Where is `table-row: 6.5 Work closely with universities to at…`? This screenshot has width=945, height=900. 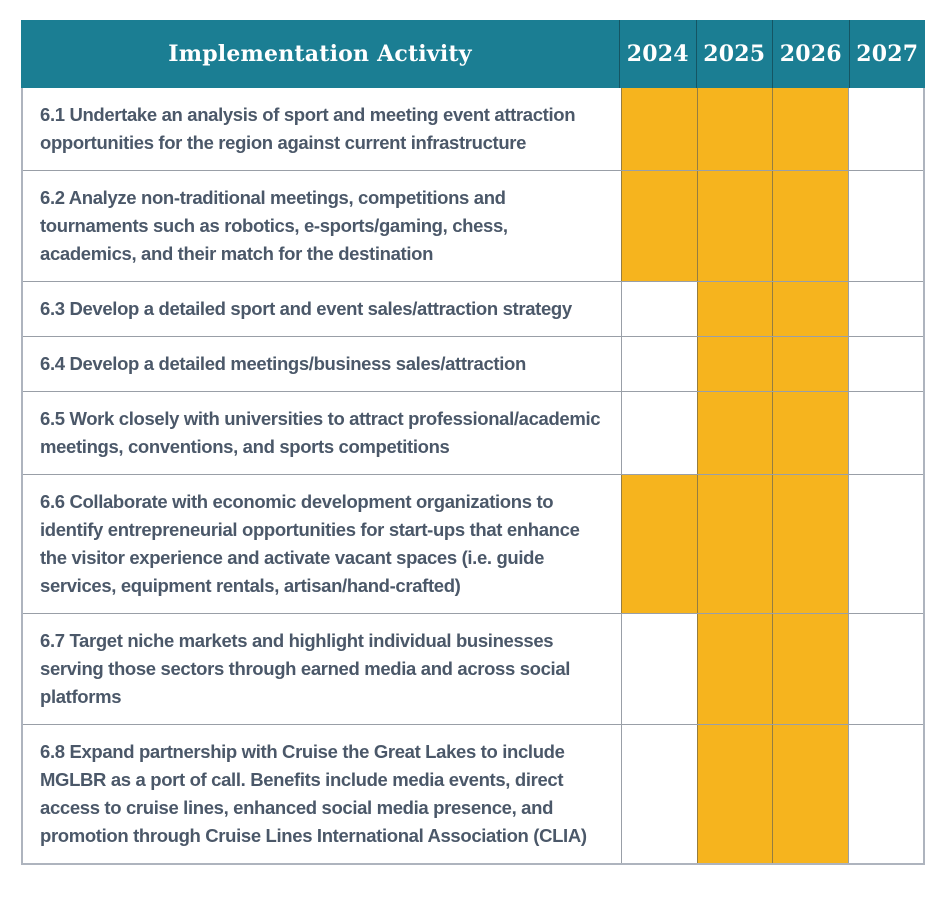
table-row: 6.5 Work closely with universities to at… is located at coordinates (473, 432).